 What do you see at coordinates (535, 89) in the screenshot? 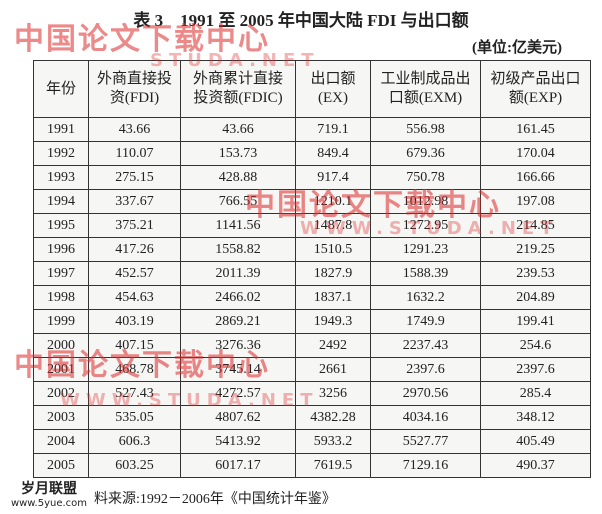
I see `column-header: 初级产品出口额(EXP)` at bounding box center [535, 89].